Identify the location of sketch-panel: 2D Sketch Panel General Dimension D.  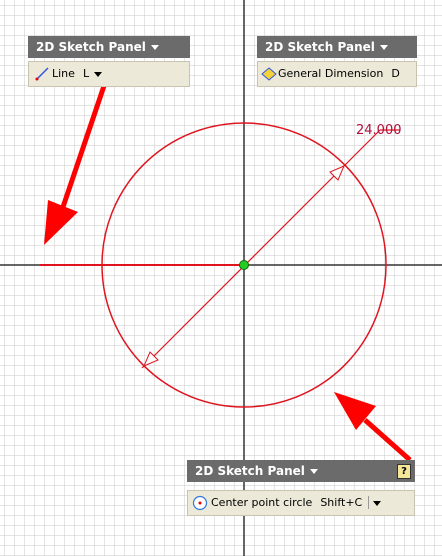
(337, 61).